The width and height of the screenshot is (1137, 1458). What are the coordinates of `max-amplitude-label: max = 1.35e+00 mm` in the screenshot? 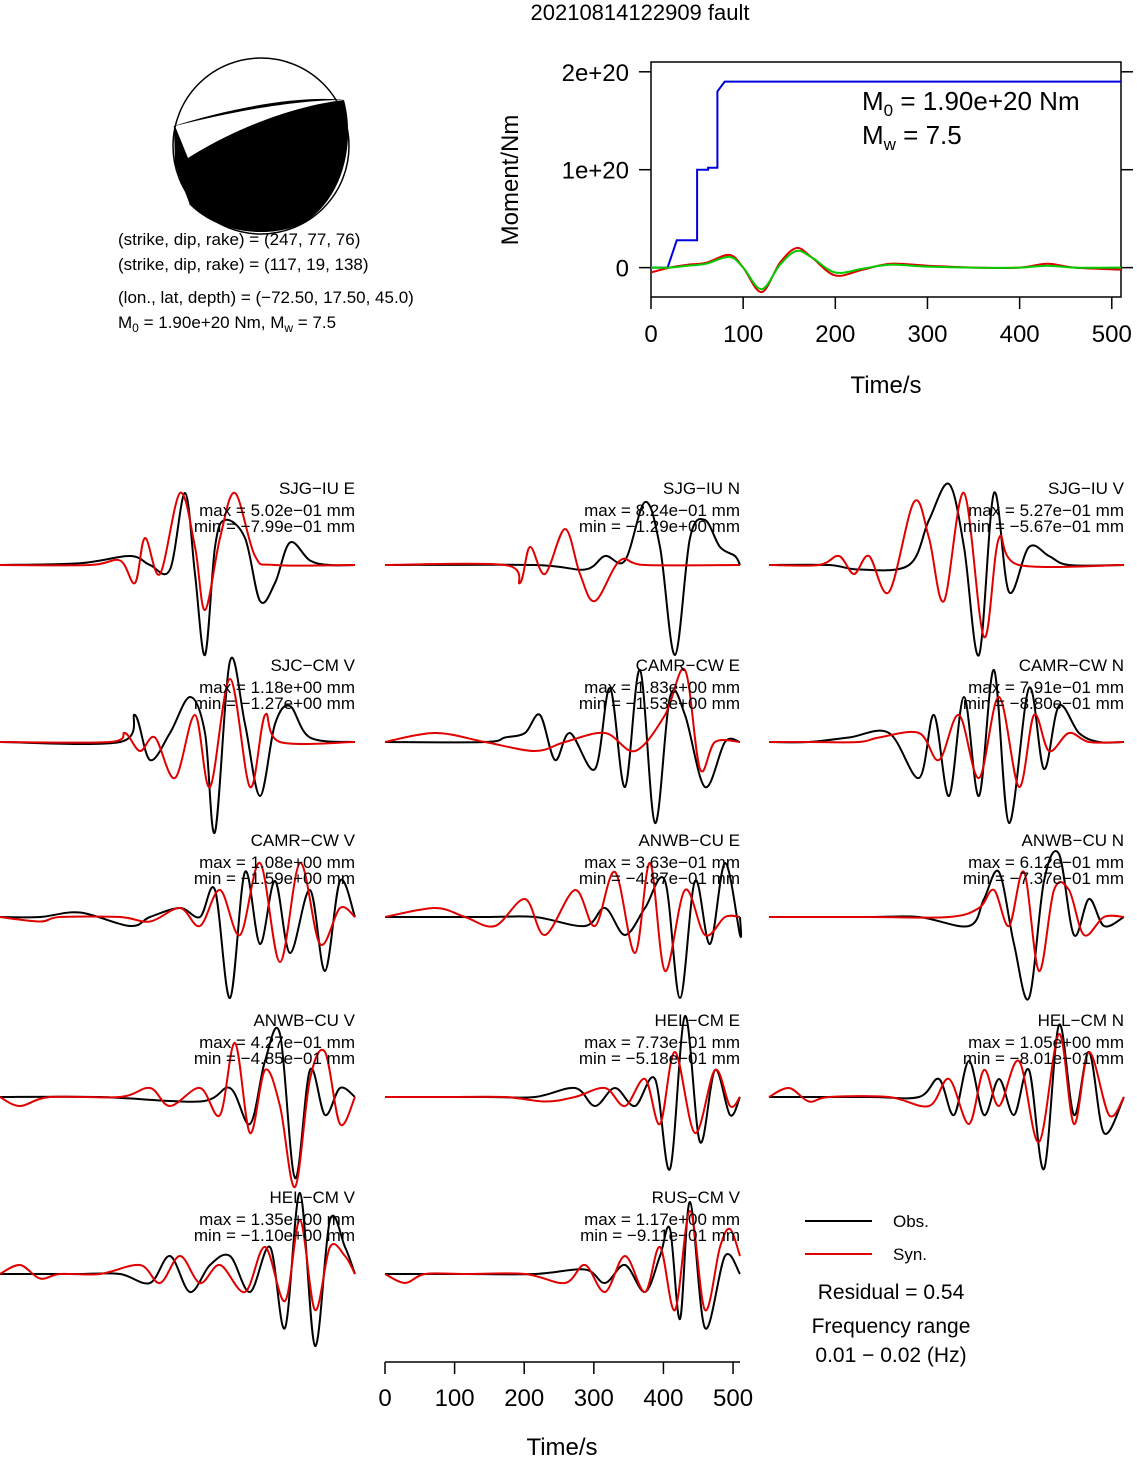 It's located at (277, 1219).